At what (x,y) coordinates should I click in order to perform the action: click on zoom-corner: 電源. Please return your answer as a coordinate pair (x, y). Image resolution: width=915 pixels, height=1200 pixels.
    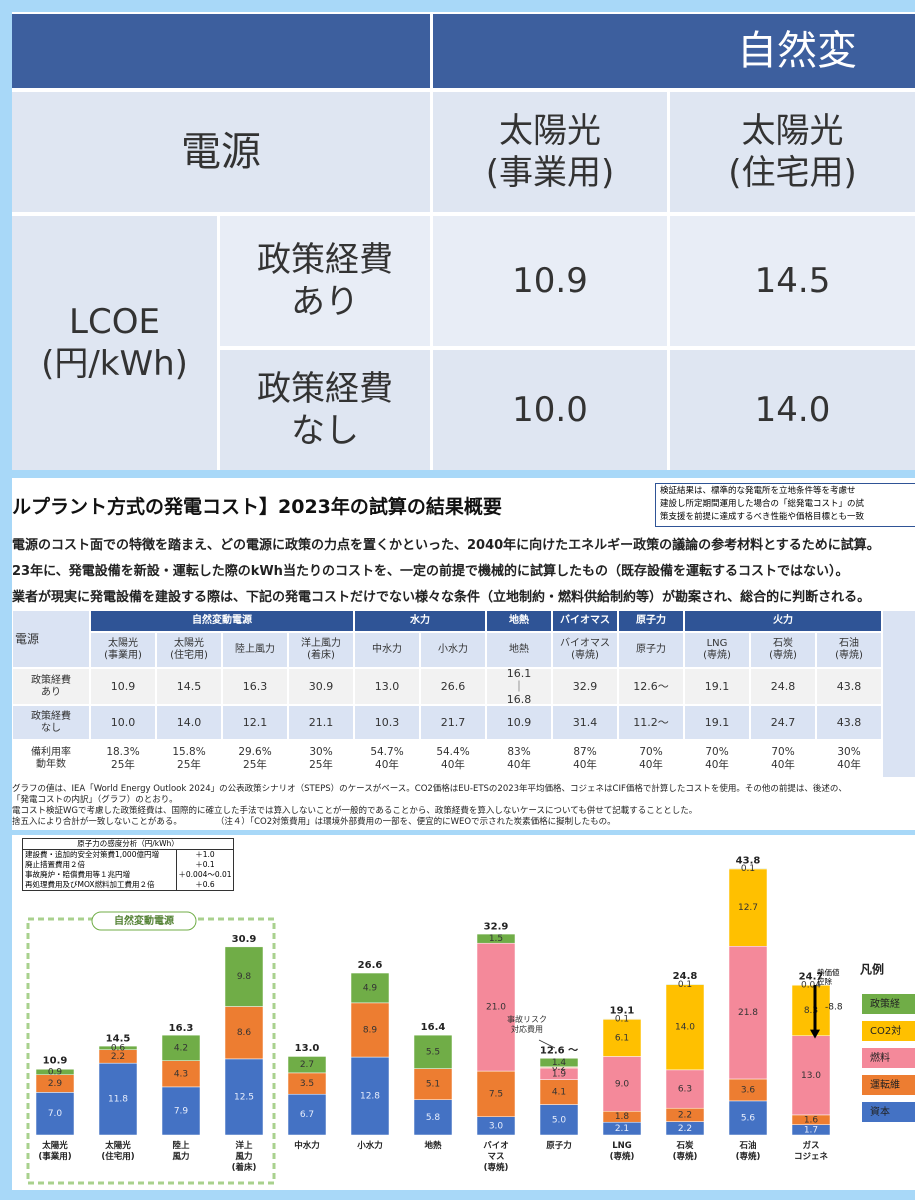
    Looking at the image, I should click on (221, 152).